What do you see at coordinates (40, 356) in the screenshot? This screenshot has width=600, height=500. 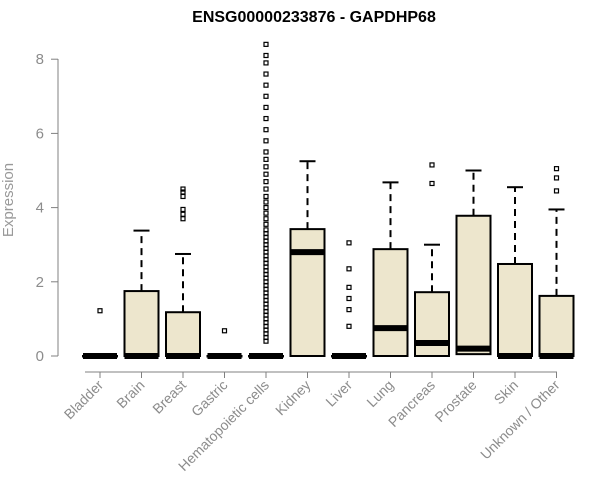 I see `y-tick-label: 0` at bounding box center [40, 356].